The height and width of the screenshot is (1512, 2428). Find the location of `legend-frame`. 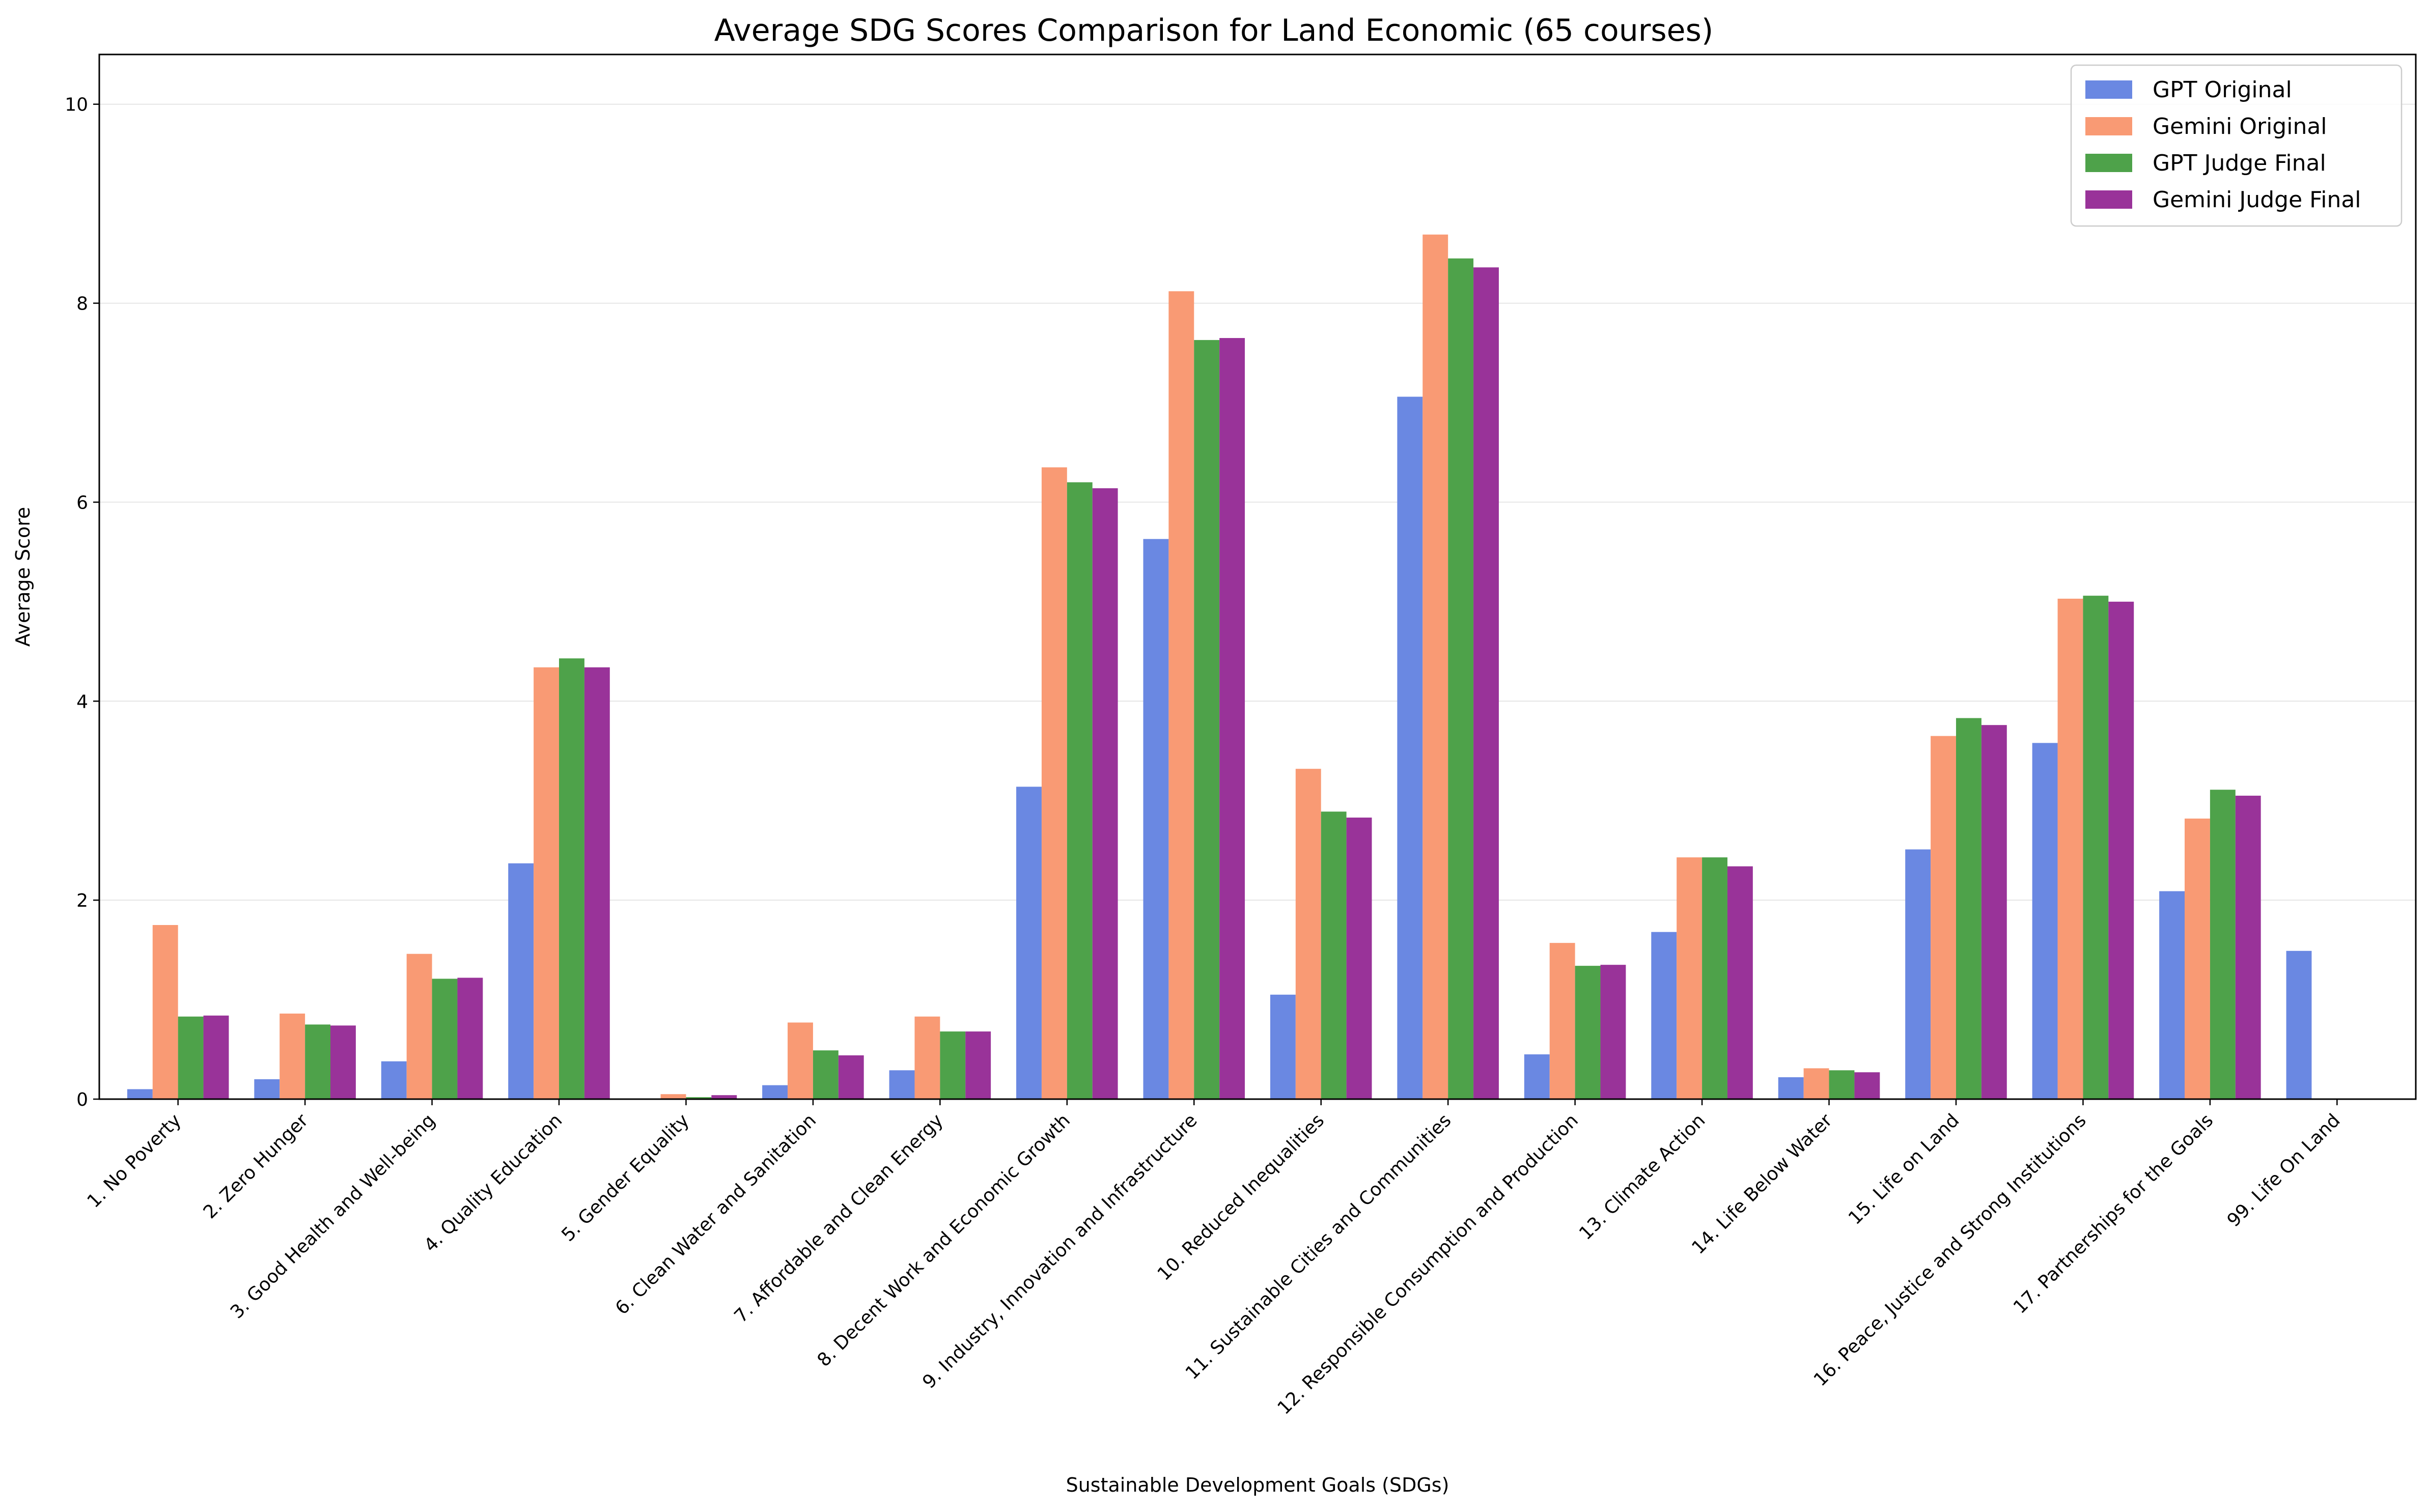

legend-frame is located at coordinates (2236, 145).